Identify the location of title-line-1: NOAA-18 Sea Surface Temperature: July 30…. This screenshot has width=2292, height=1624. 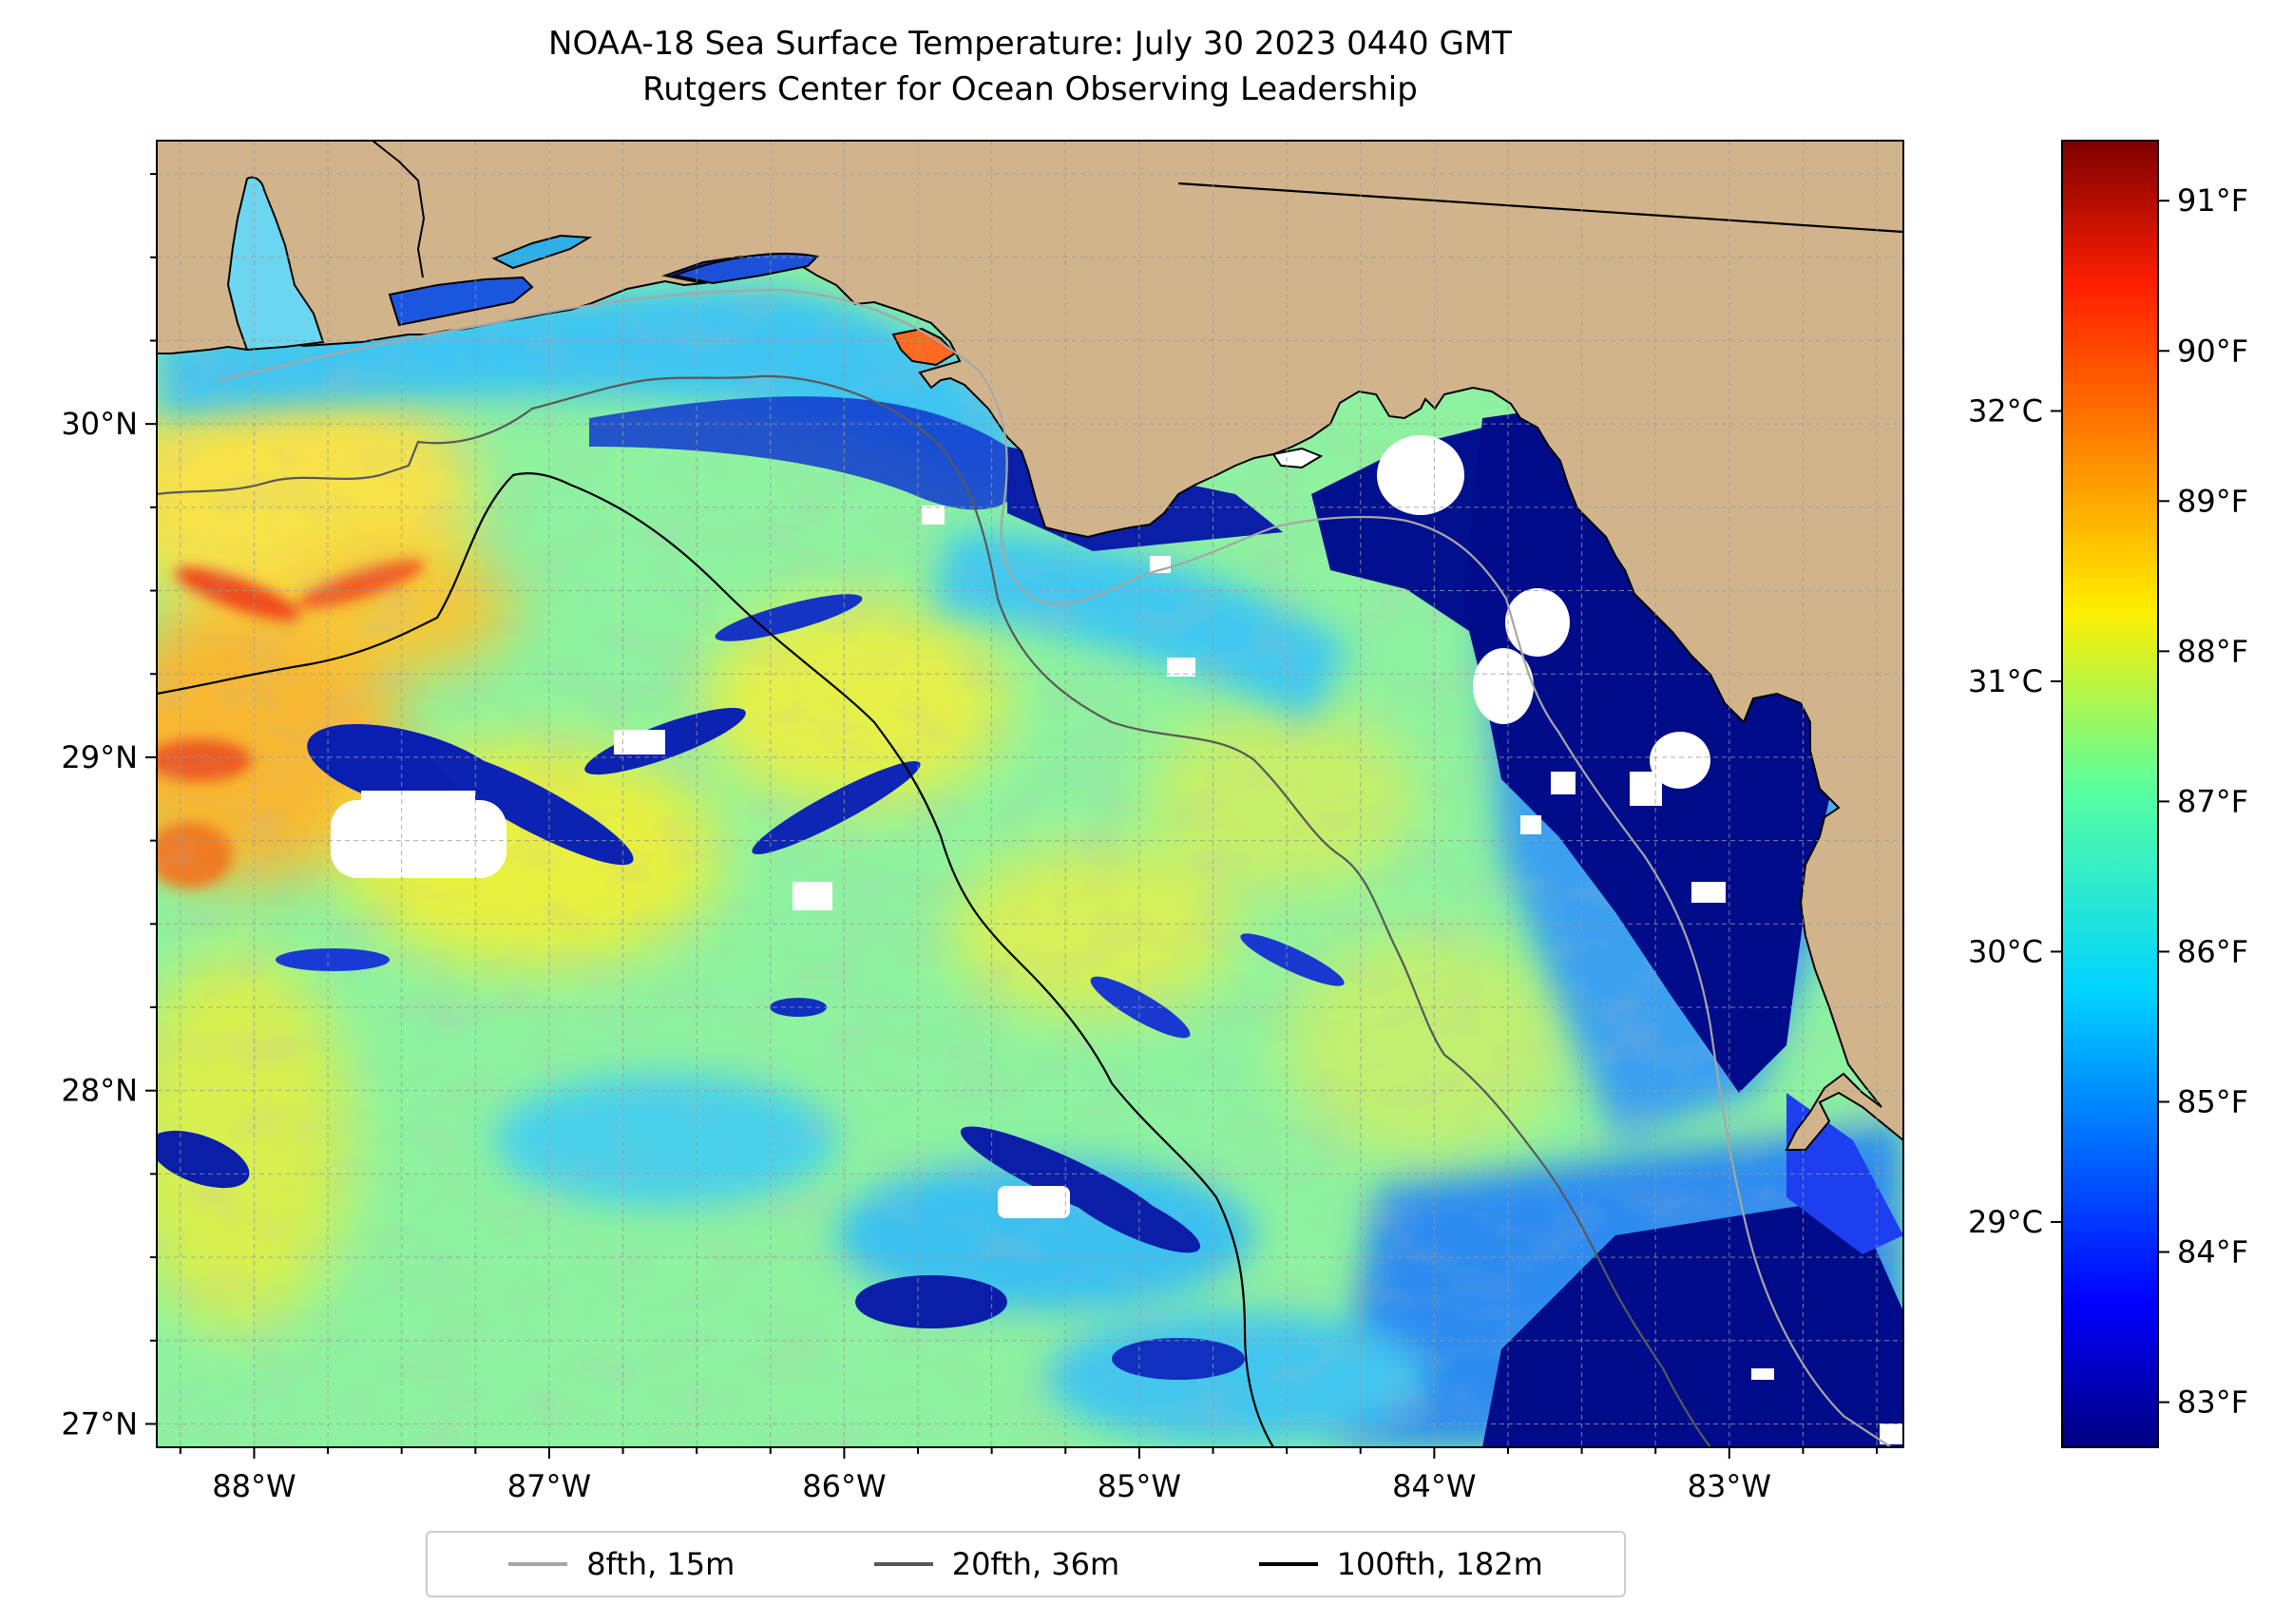
(1030, 44).